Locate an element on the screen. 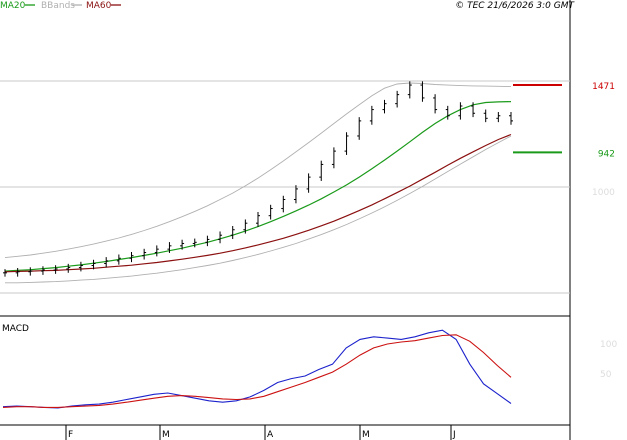 The width and height of the screenshot is (627, 440). x-axis-tick-label: A is located at coordinates (270, 435).